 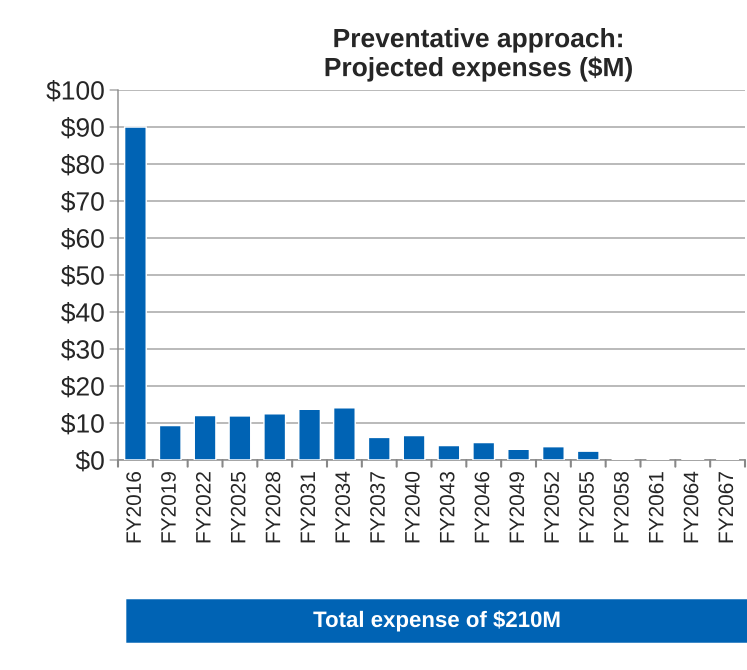 I want to click on x-tick-label: FY2034, so click(x=342, y=507).